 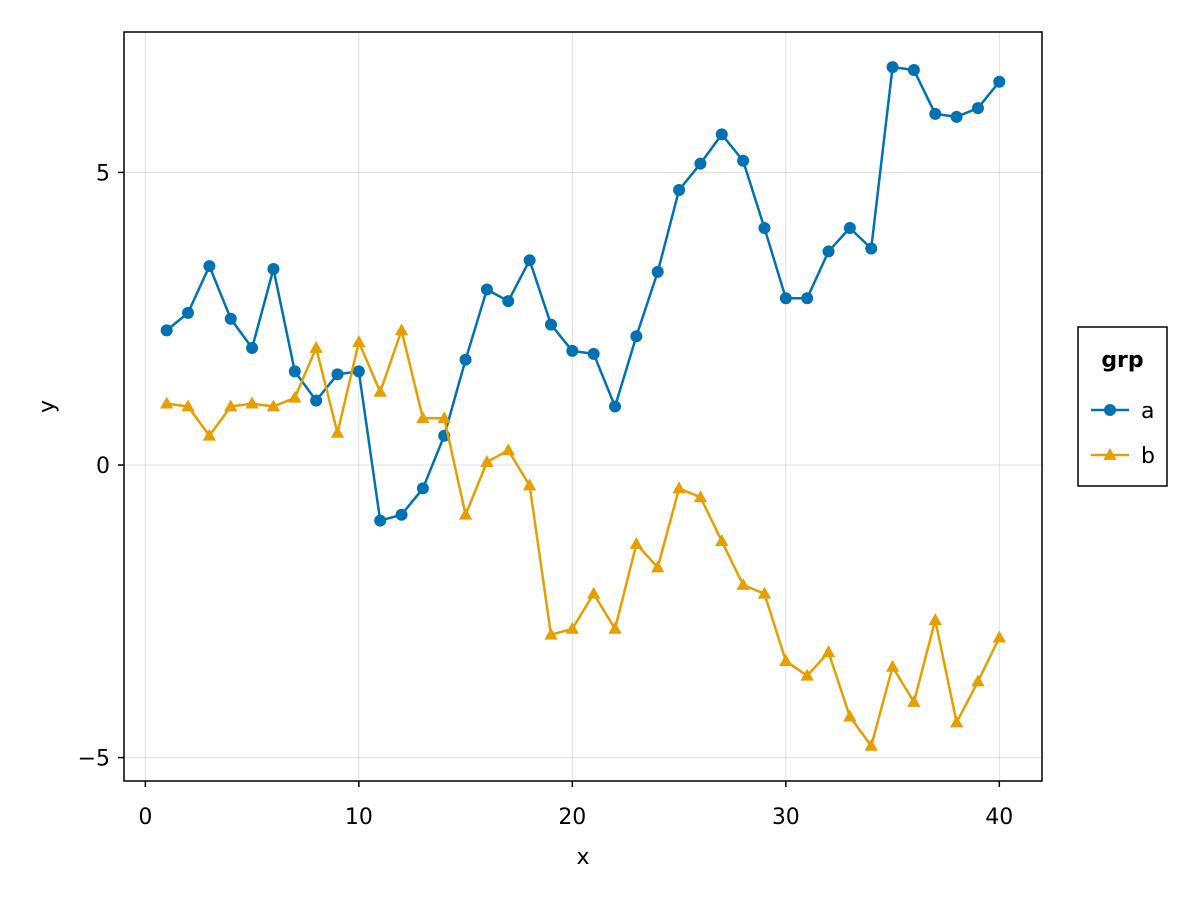 What do you see at coordinates (94, 759) in the screenshot?
I see `y-tick-label: −5` at bounding box center [94, 759].